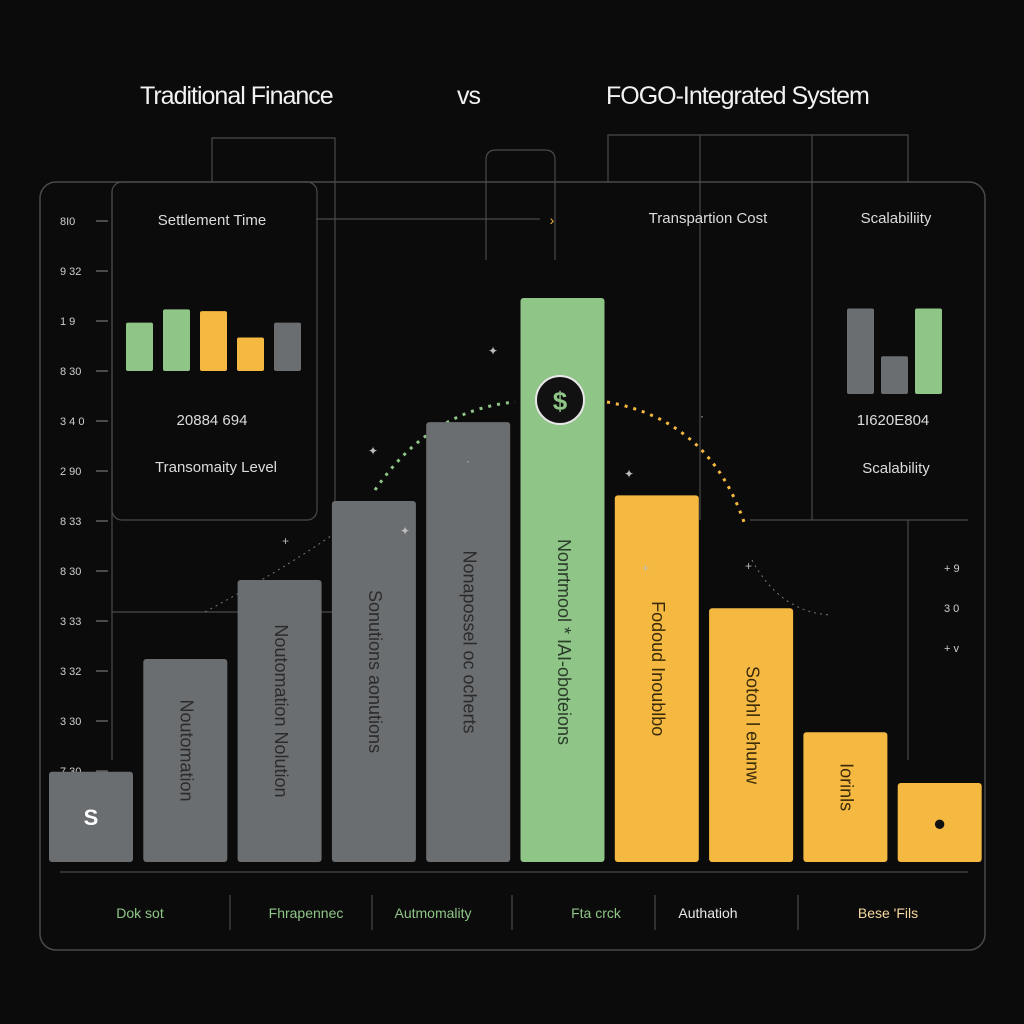 This screenshot has width=1024, height=1024. What do you see at coordinates (893, 420) in the screenshot?
I see `right-panel-value: 1I620E804` at bounding box center [893, 420].